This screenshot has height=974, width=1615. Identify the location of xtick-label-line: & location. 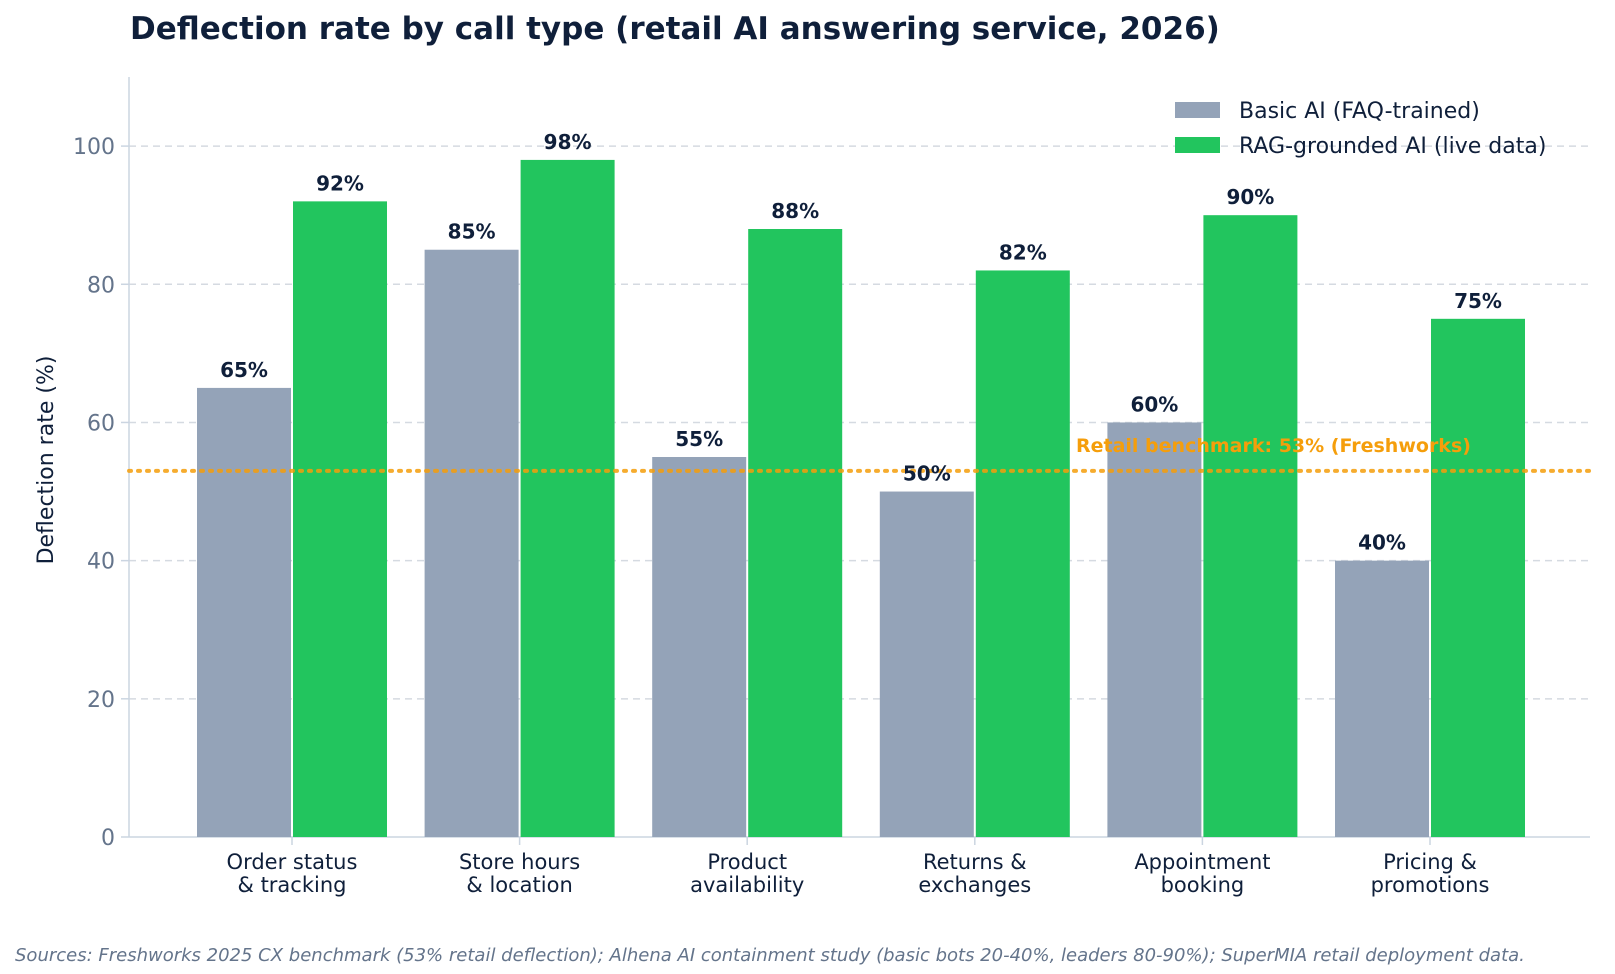
(519, 885).